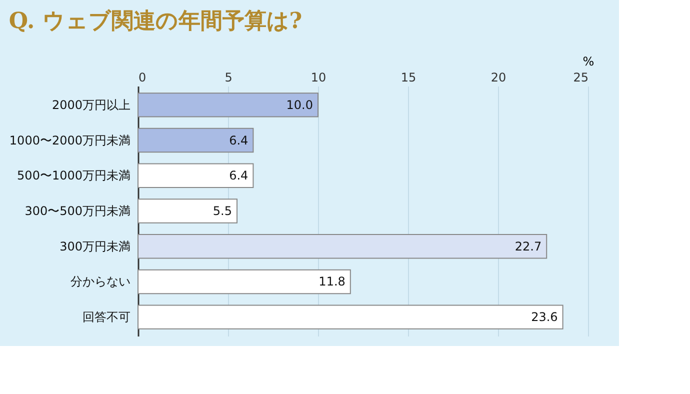 The width and height of the screenshot is (690, 394). I want to click on x-tick-label: 5, so click(228, 77).